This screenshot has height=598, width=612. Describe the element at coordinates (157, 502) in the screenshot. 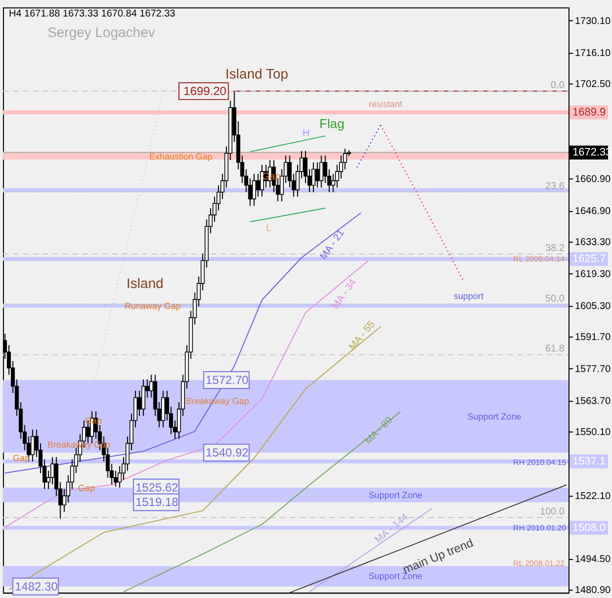

I see `annotation: 1519.18` at that location.